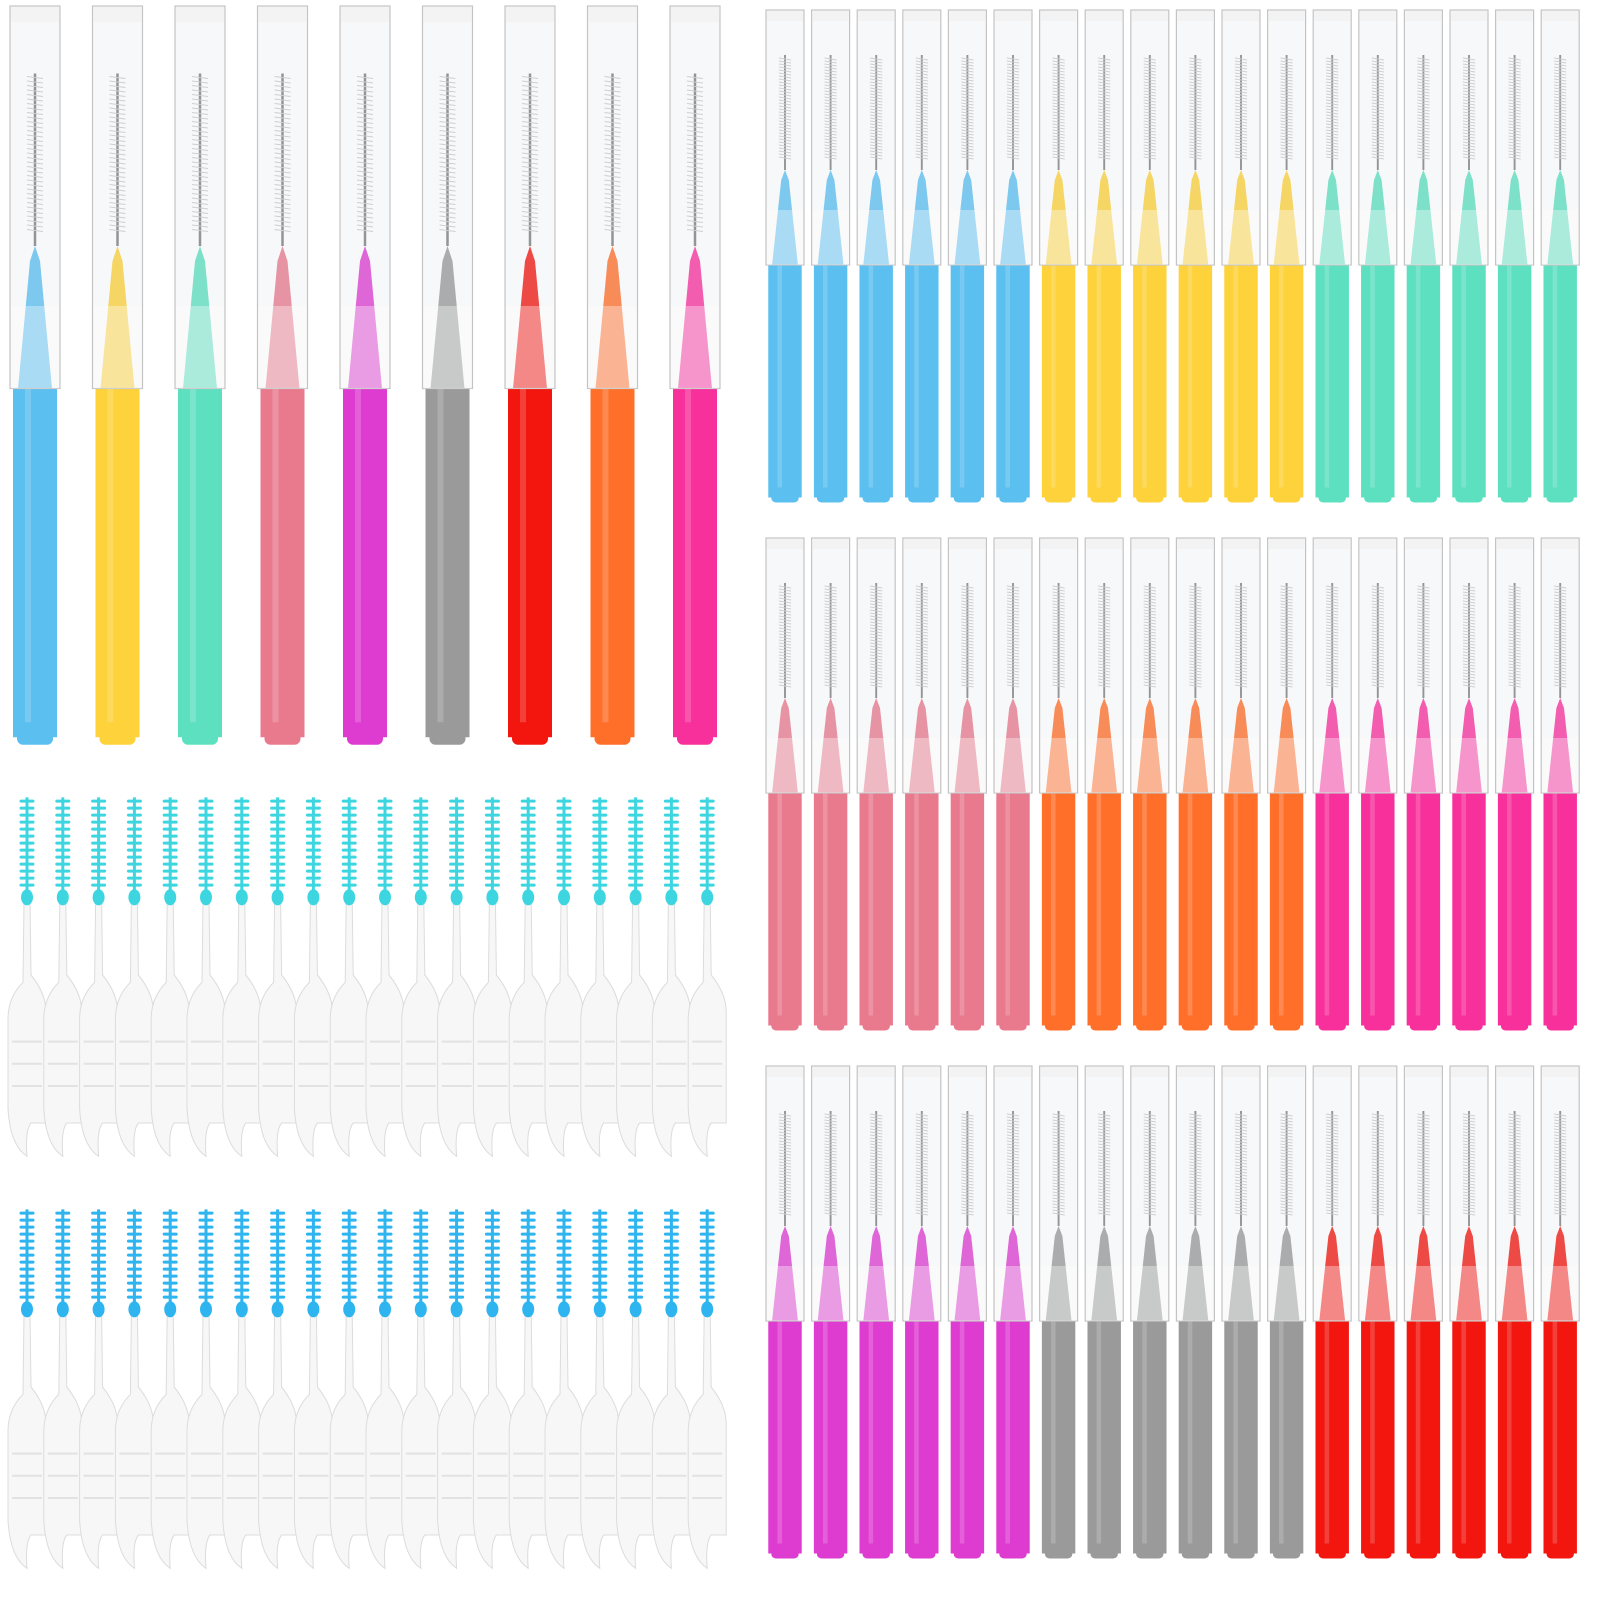  I want to click on cap-top, so click(1377, 16).